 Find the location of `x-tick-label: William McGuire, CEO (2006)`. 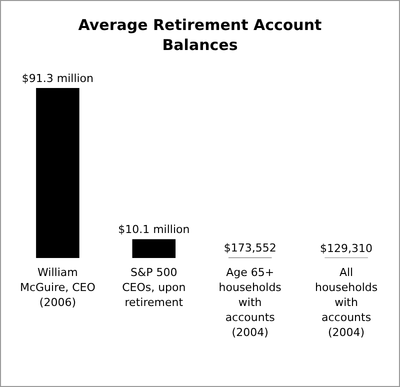

x-tick-label: William McGuire, CEO (2006) is located at coordinates (58, 287).